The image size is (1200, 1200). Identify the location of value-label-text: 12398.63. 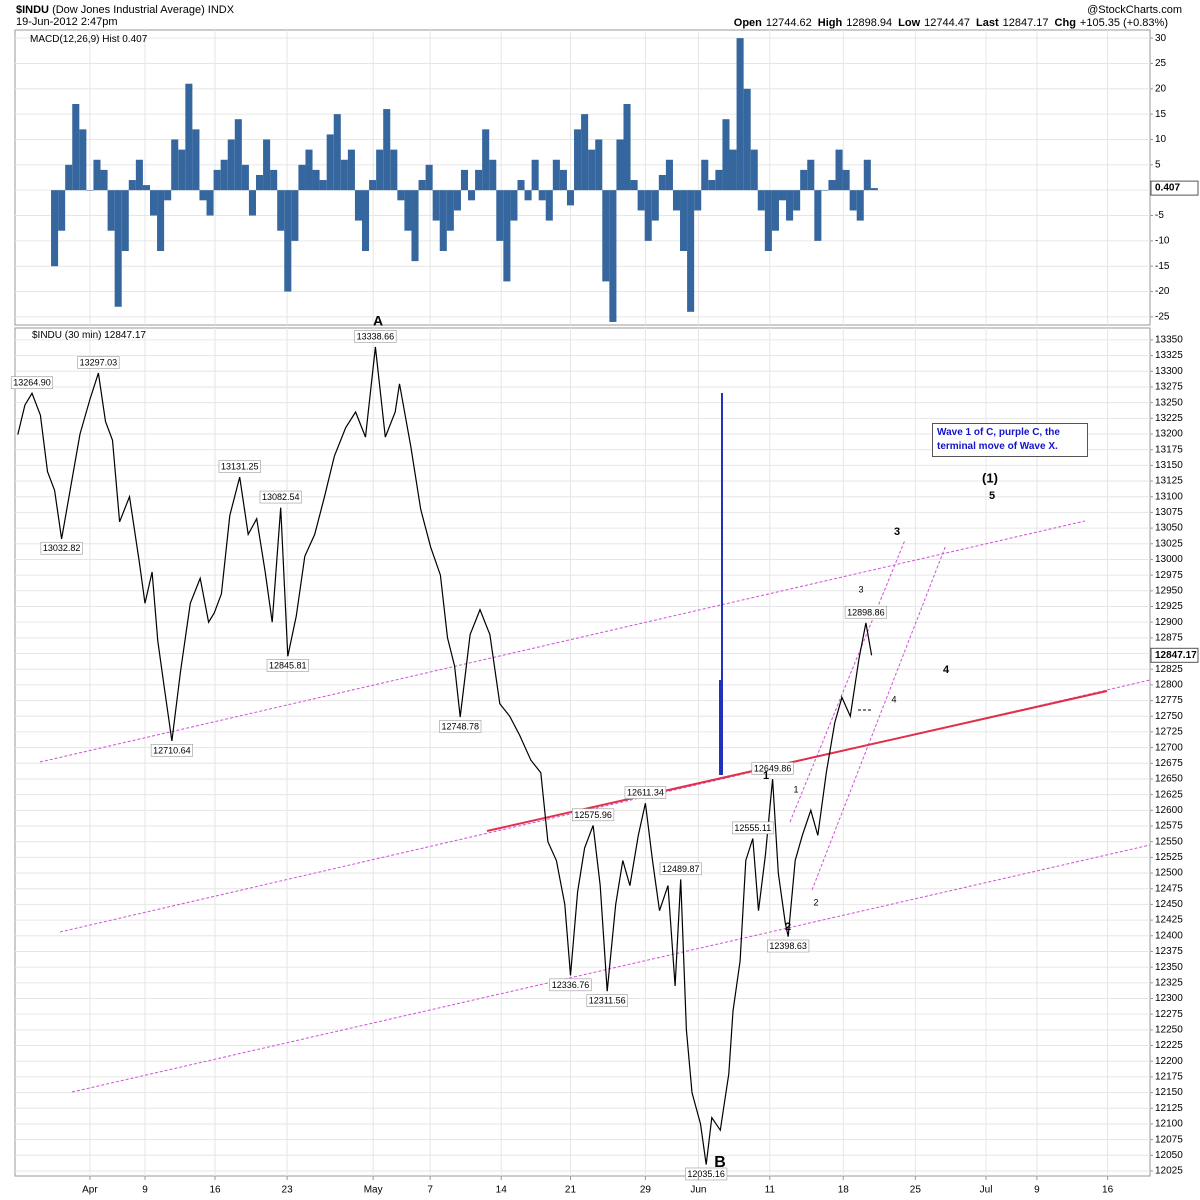
(788, 946).